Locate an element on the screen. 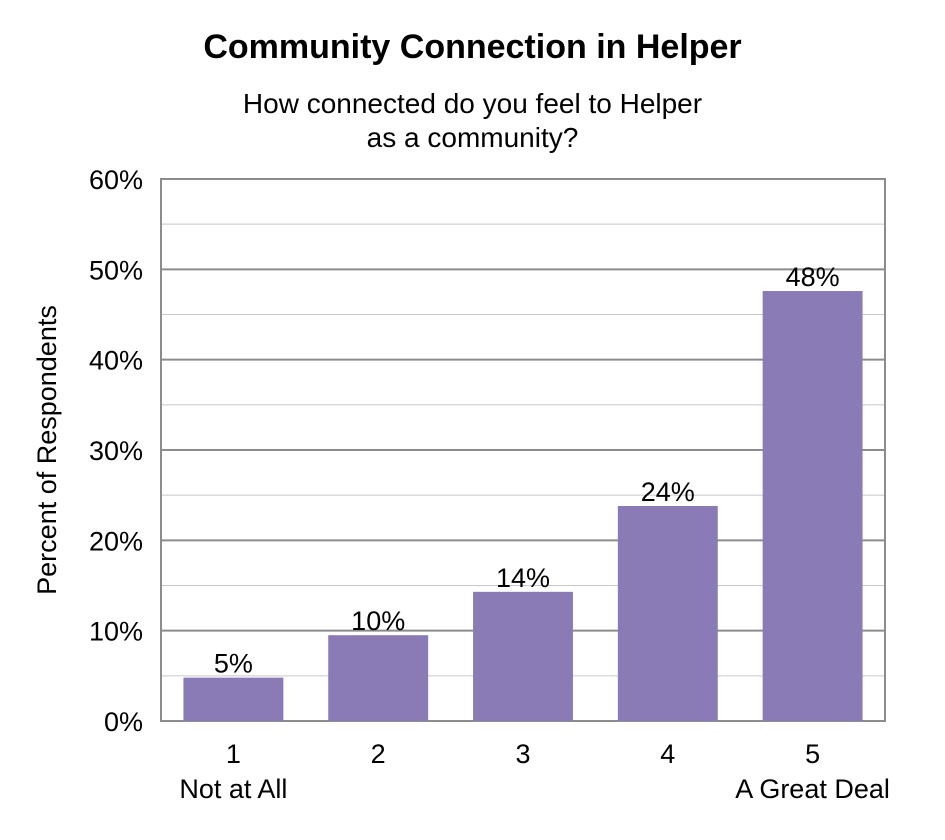 The height and width of the screenshot is (840, 945). chart-subtitle-line-1: How connected do you feel to Helper is located at coordinates (472, 103).